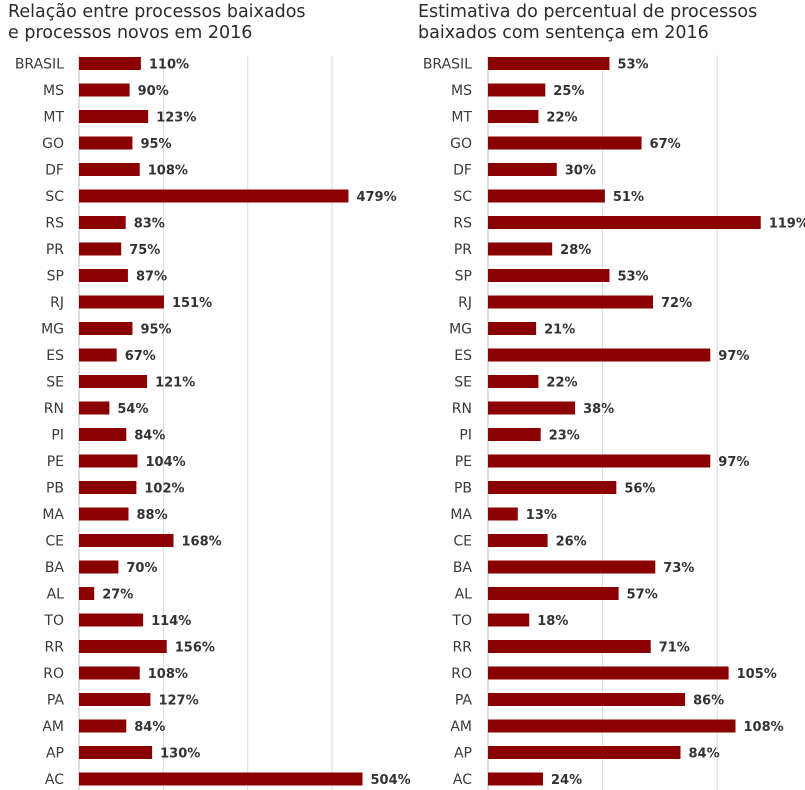 This screenshot has width=805, height=790. What do you see at coordinates (463, 489) in the screenshot?
I see `category-label: PB` at bounding box center [463, 489].